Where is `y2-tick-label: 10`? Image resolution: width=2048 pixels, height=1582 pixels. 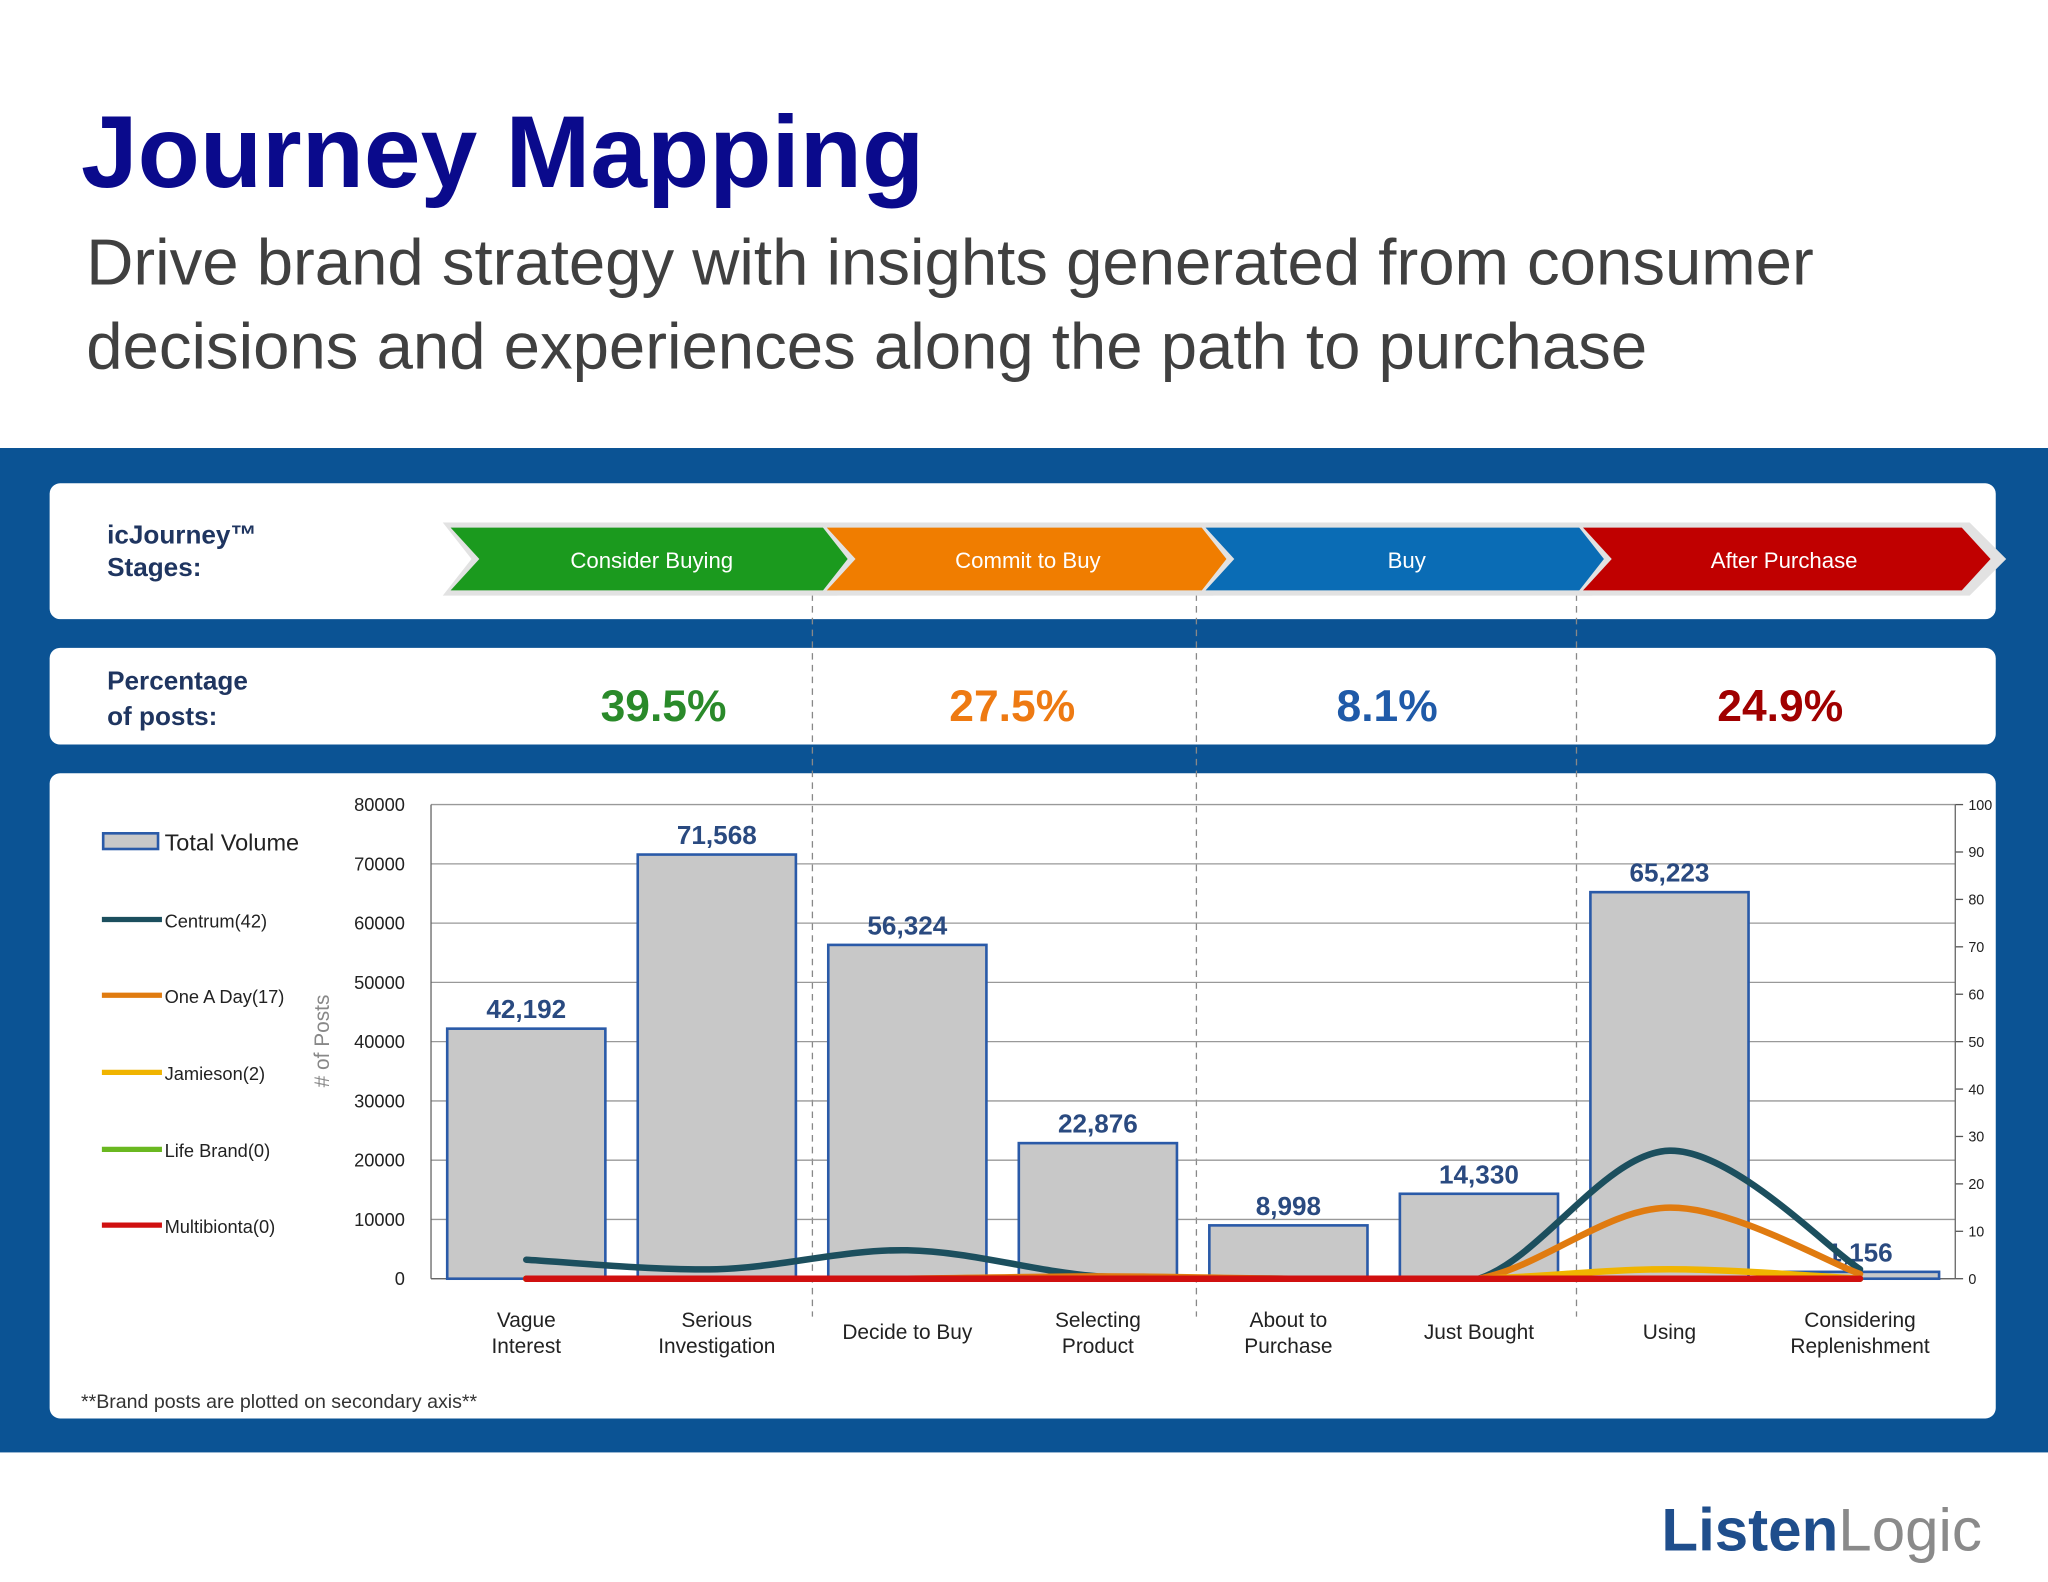
y2-tick-label: 10 is located at coordinates (1976, 1233).